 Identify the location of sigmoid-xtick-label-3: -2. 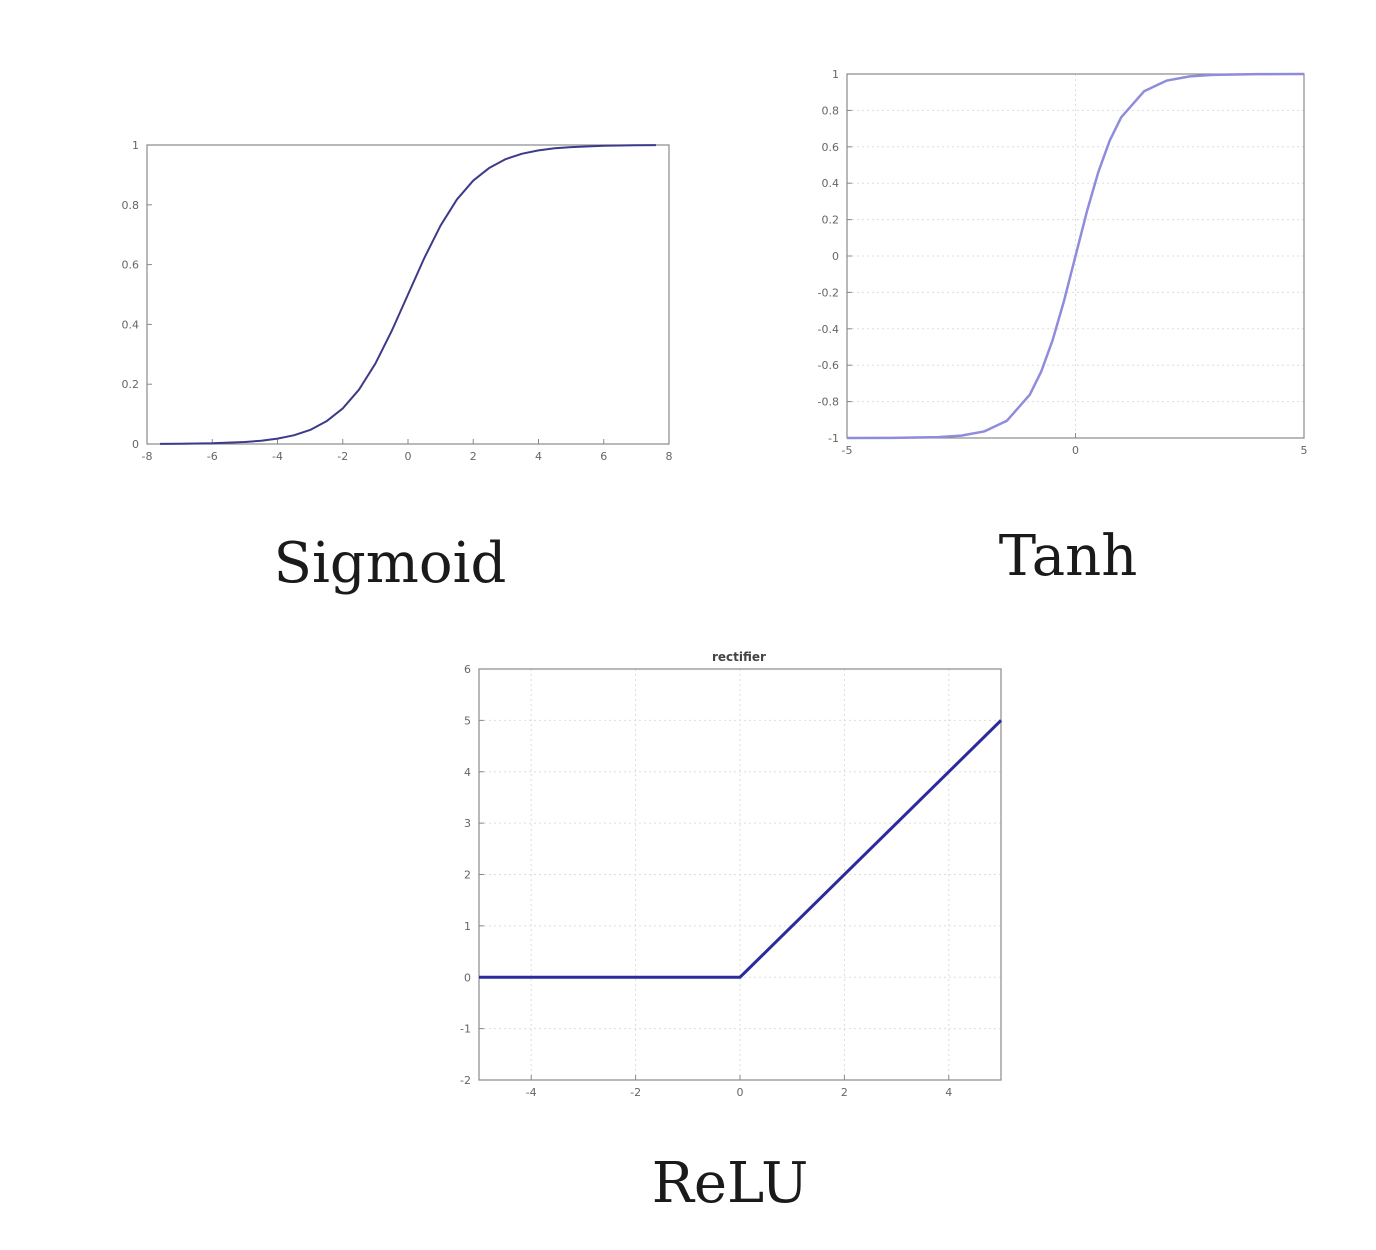
(342, 456).